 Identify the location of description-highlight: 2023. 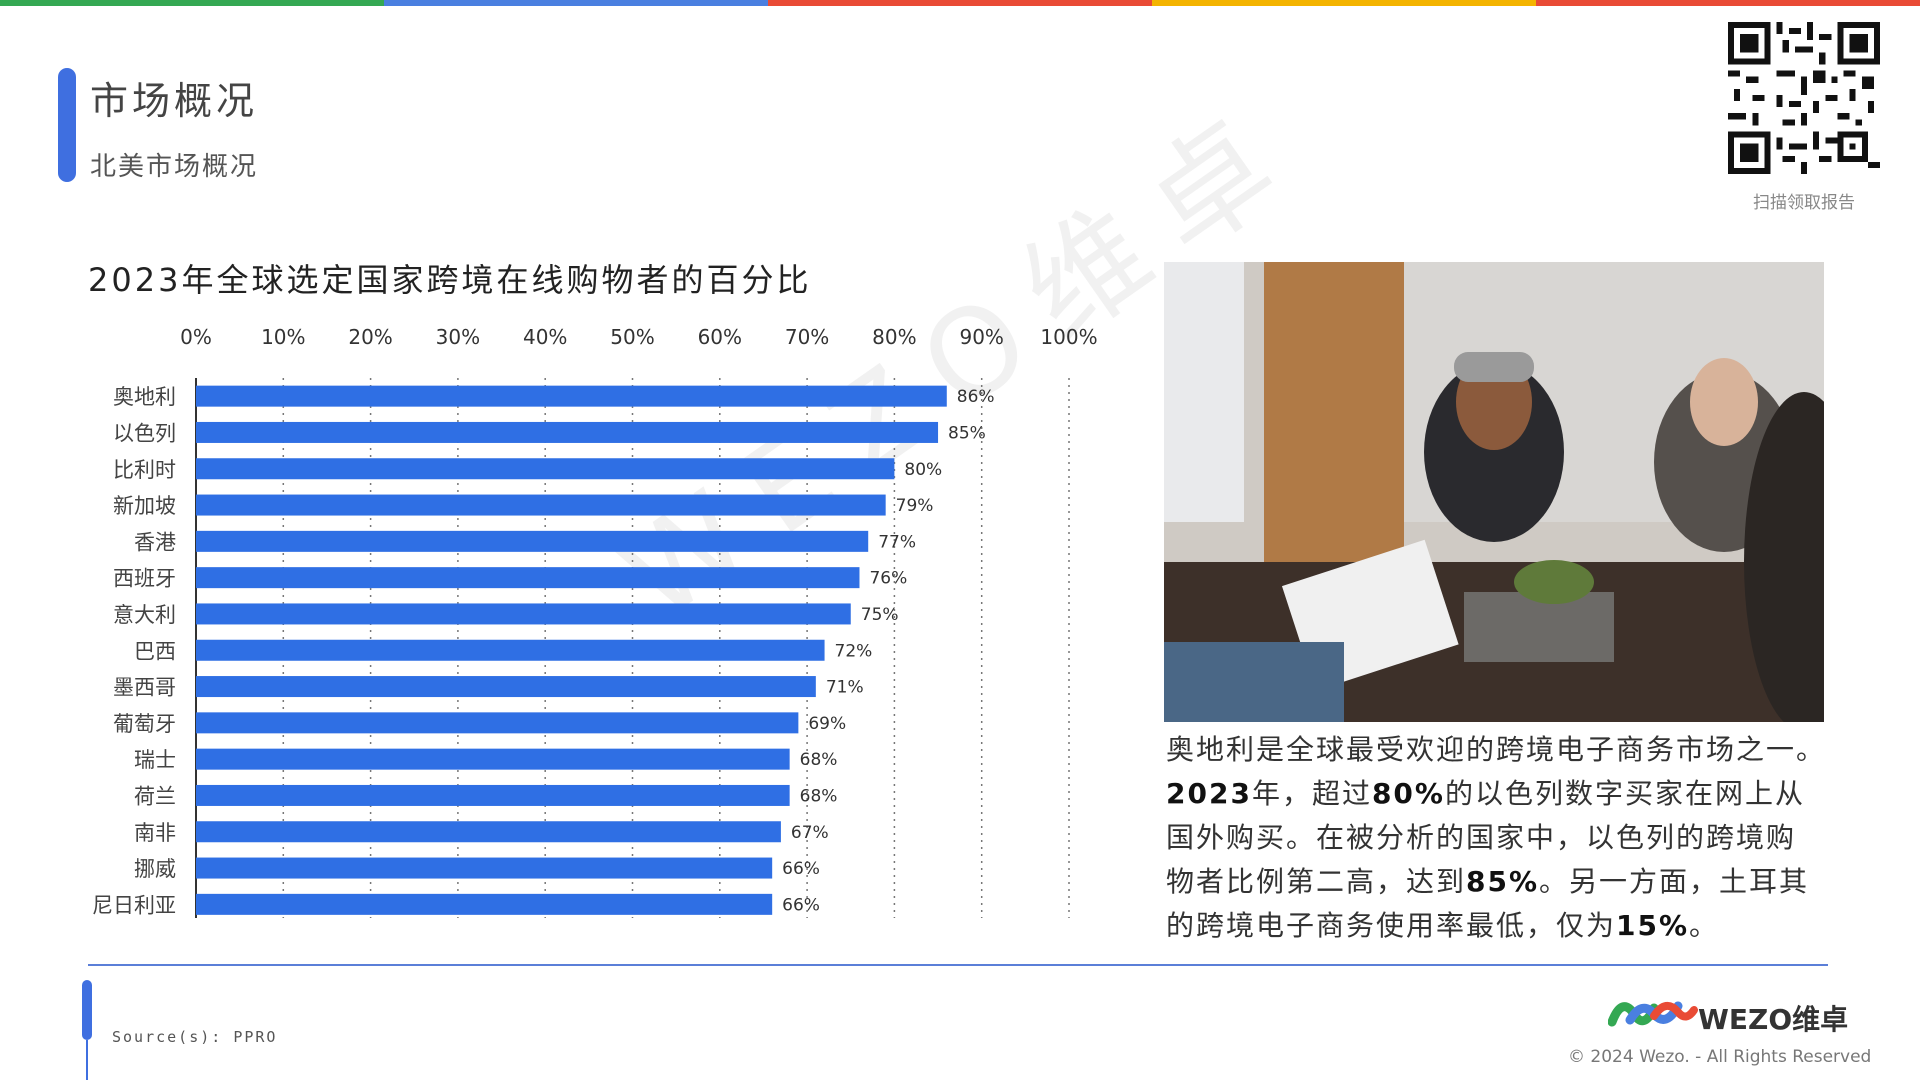
(1209, 793).